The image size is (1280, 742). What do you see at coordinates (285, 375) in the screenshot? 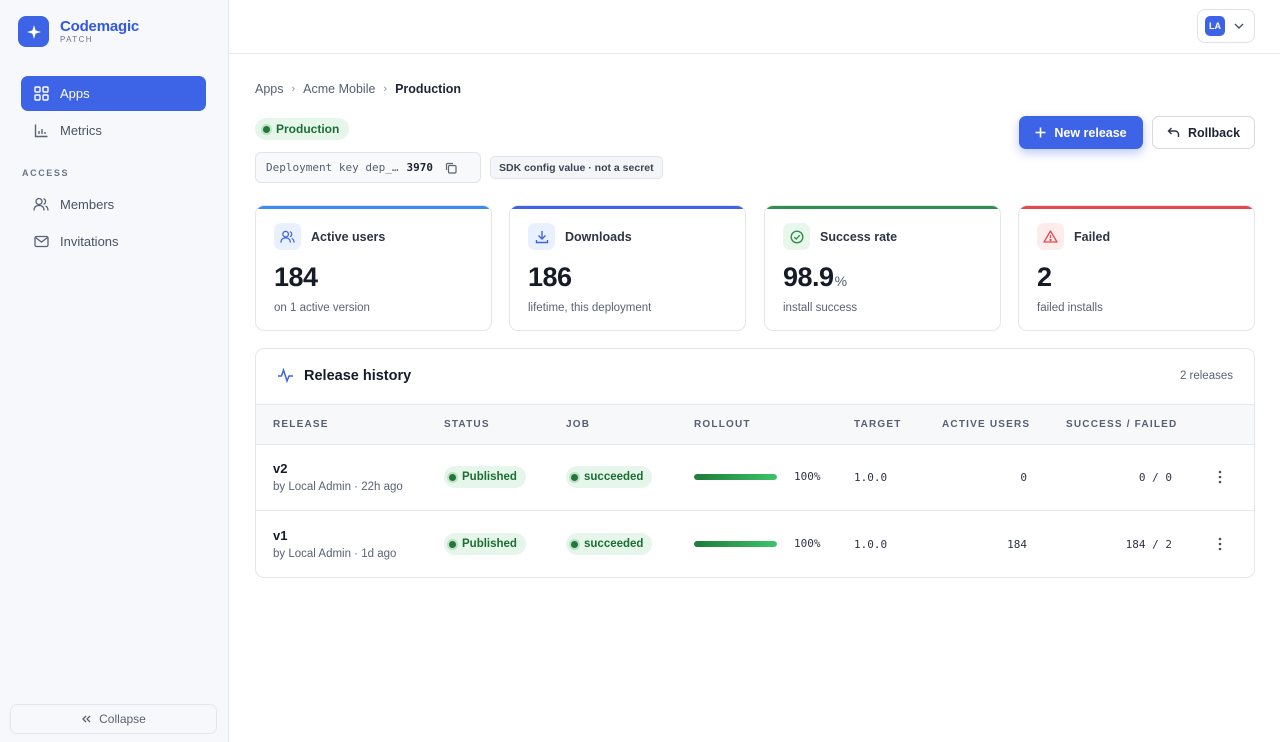
I see `activity-icon` at bounding box center [285, 375].